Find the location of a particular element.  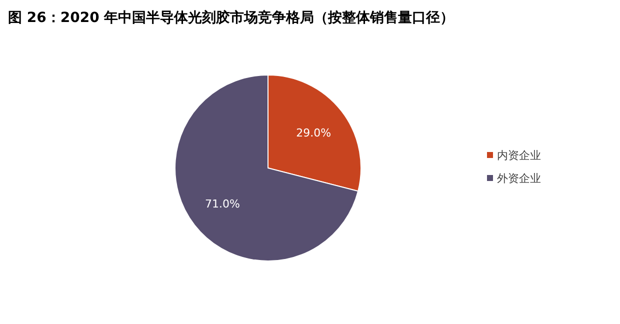

data-label: 29.0% is located at coordinates (314, 133).